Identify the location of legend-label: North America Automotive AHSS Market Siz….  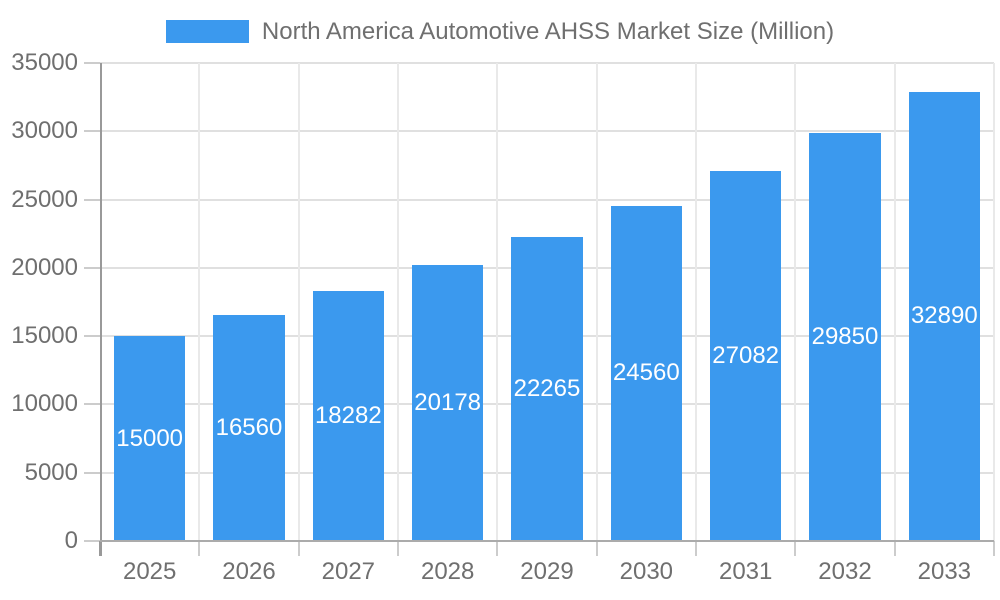
(548, 31).